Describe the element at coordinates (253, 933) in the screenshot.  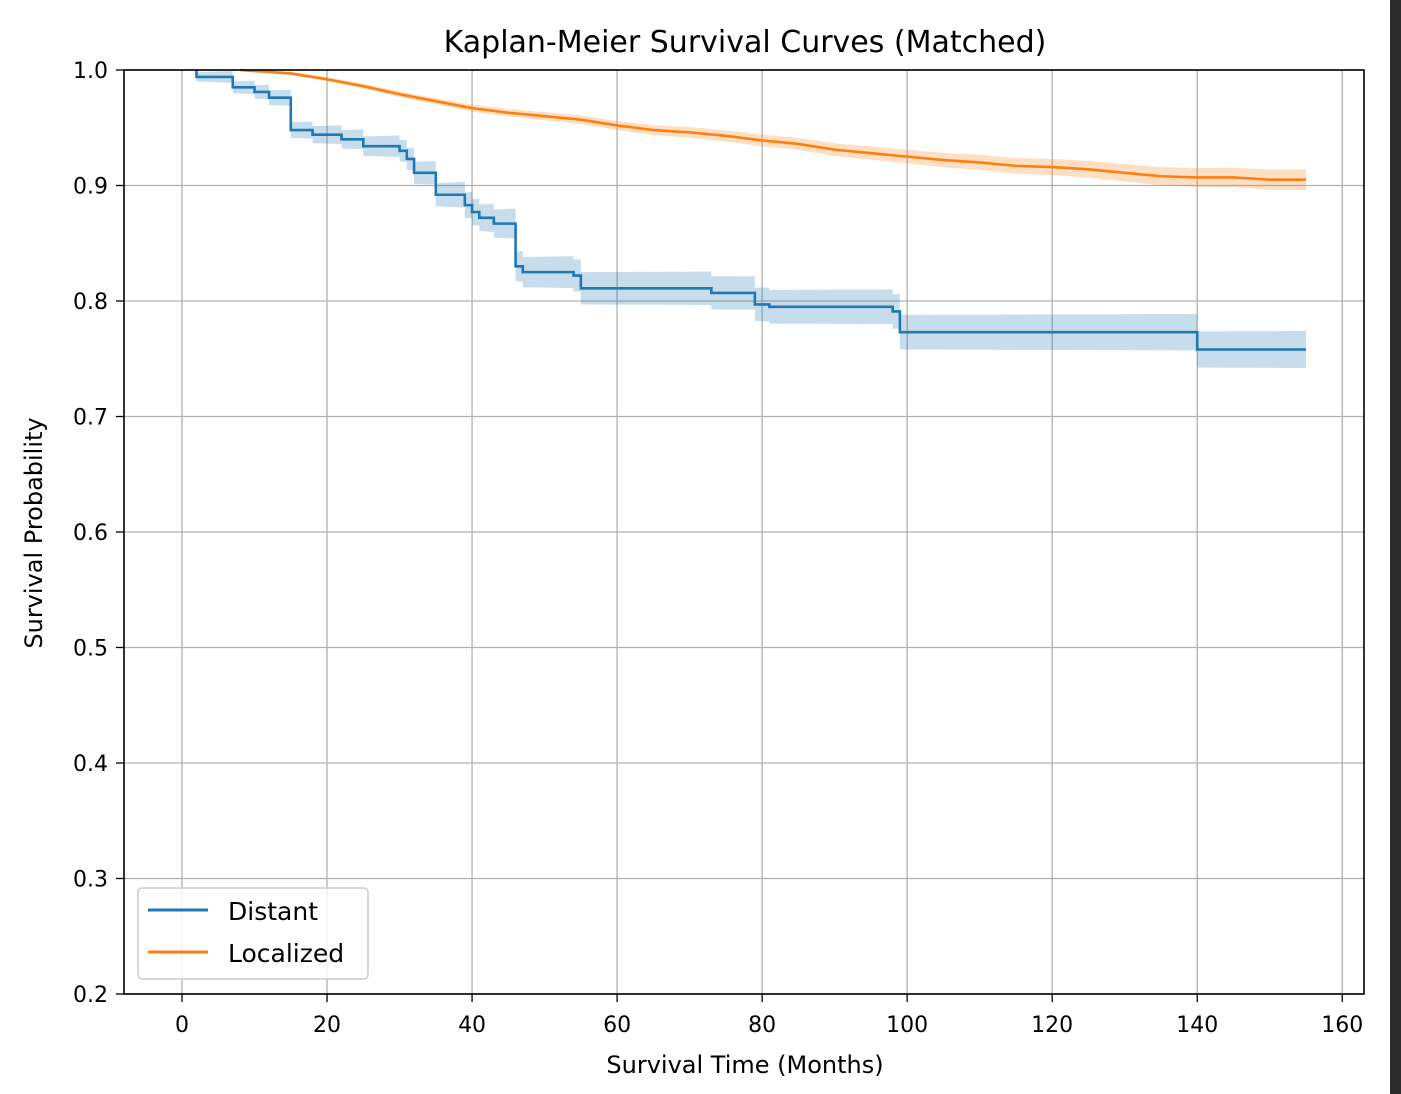
I see `legend: Distant Localized` at that location.